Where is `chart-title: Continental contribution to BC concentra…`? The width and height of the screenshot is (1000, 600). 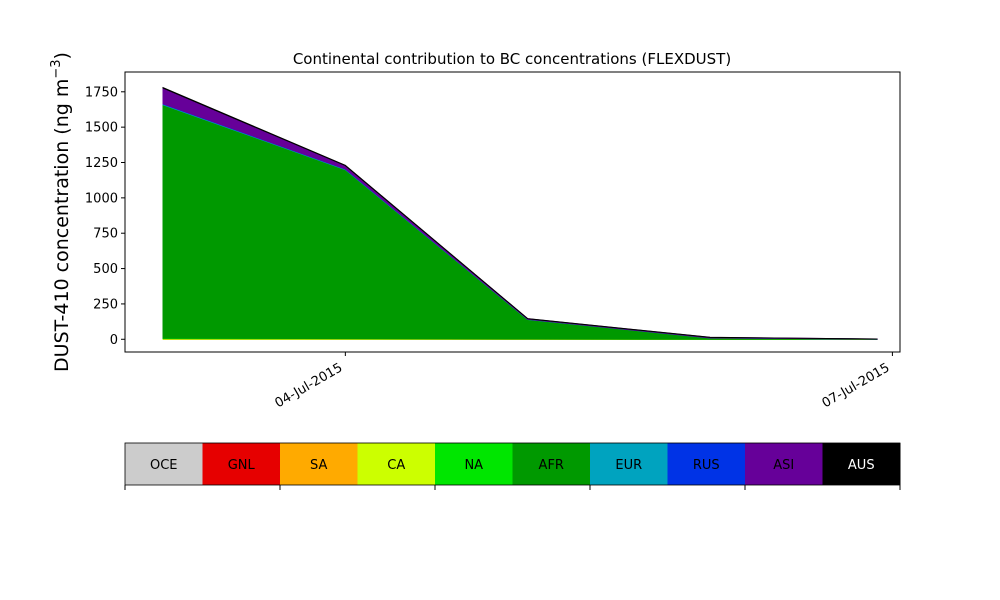
chart-title: Continental contribution to BC concentra… is located at coordinates (512, 59).